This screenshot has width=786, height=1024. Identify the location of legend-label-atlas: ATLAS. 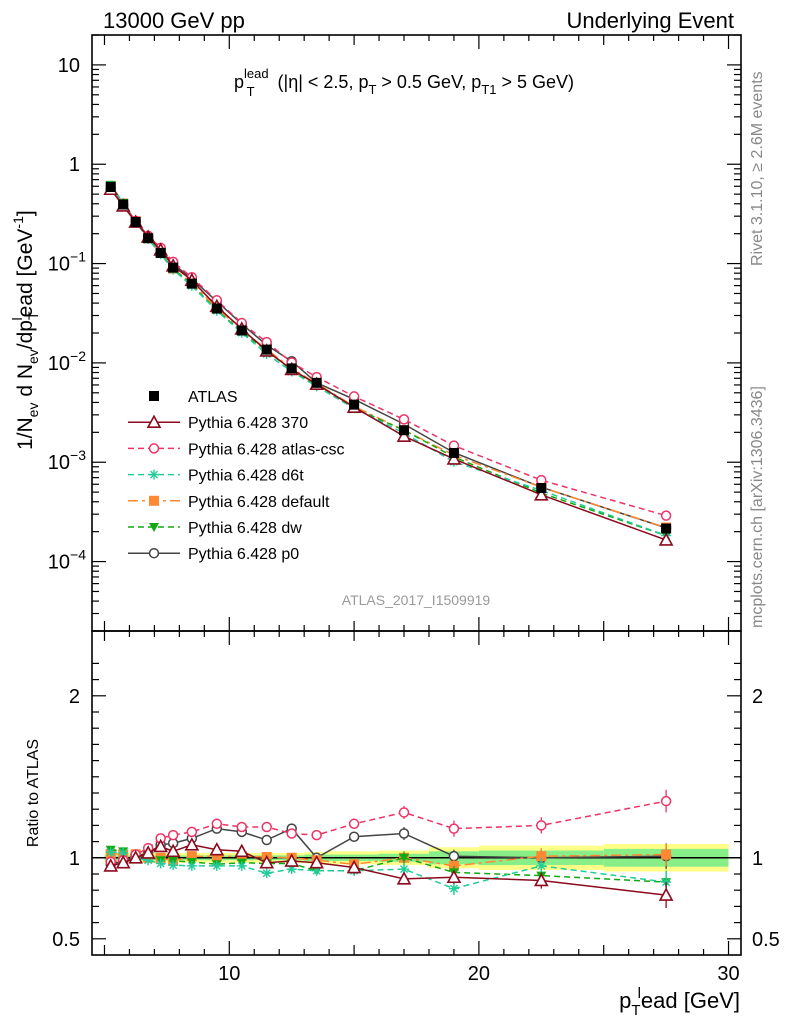
(213, 397).